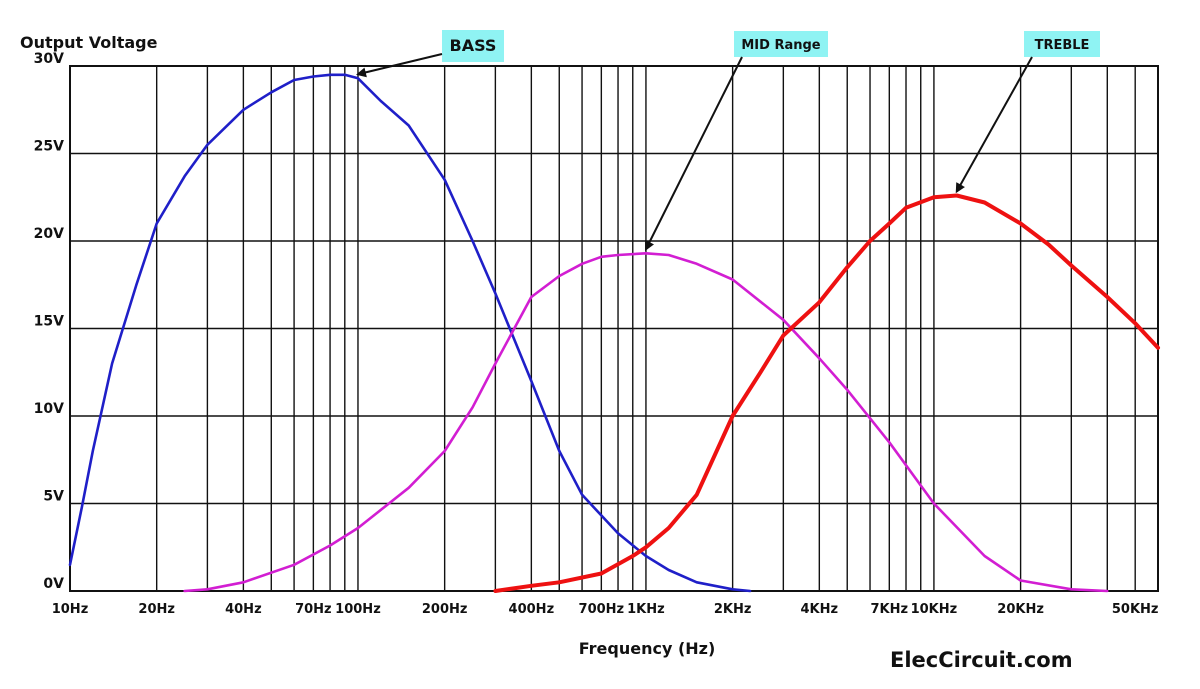  What do you see at coordinates (934, 609) in the screenshot?
I see `x-tick-label: 10KHz` at bounding box center [934, 609].